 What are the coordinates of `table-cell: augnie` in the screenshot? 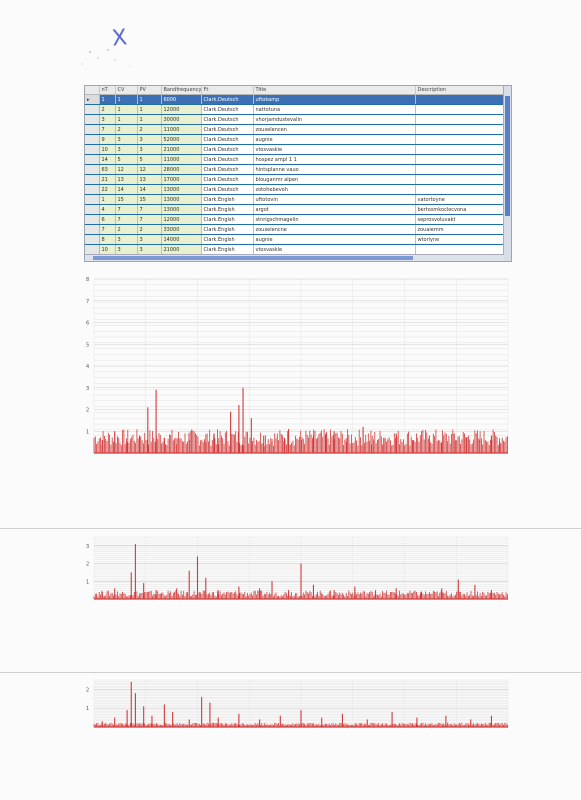 It's located at (334, 139).